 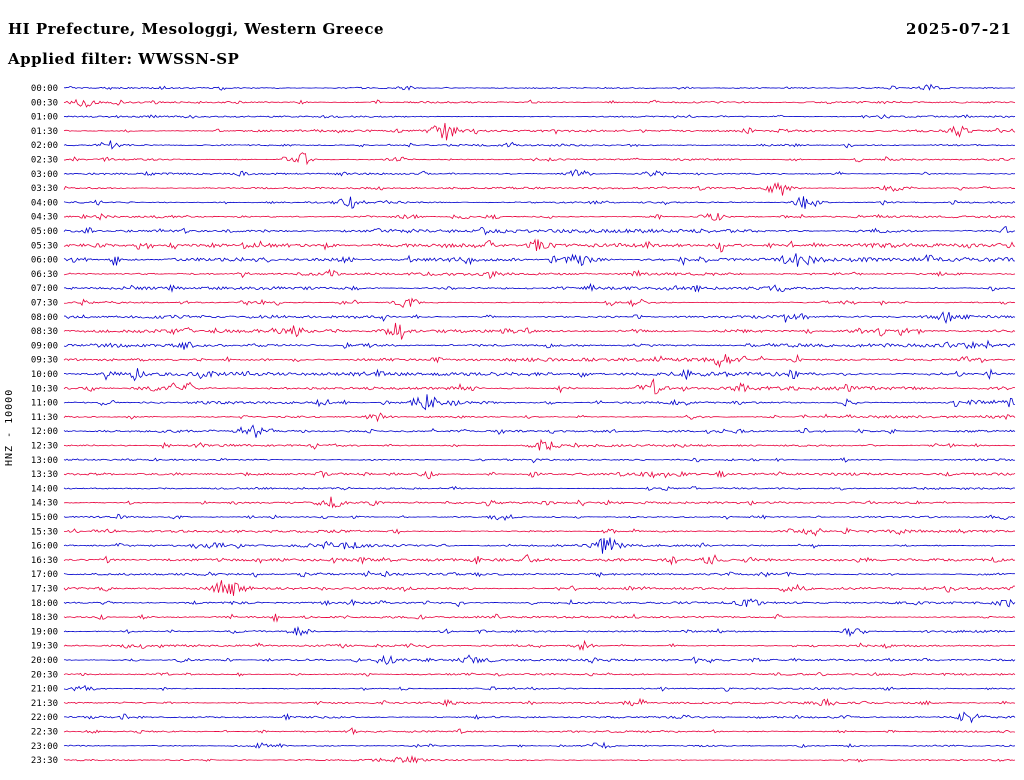 What do you see at coordinates (44, 118) in the screenshot?
I see `time-label: 01:00` at bounding box center [44, 118].